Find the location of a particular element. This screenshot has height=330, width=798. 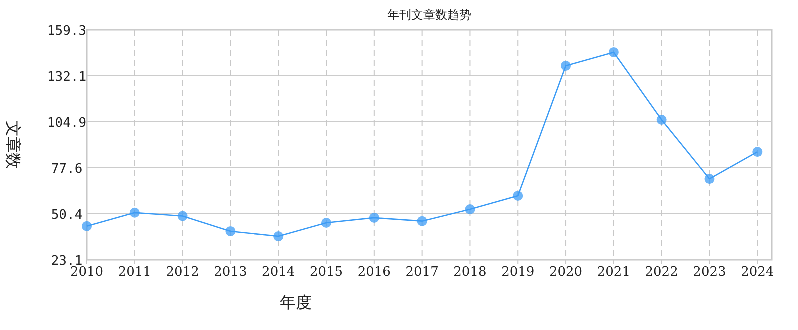

x-tick-label: 2011 is located at coordinates (135, 272).